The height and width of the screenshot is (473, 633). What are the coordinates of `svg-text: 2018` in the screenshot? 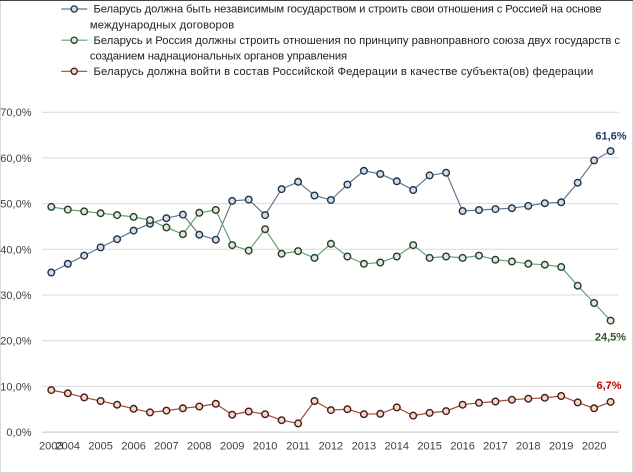 It's located at (528, 447).